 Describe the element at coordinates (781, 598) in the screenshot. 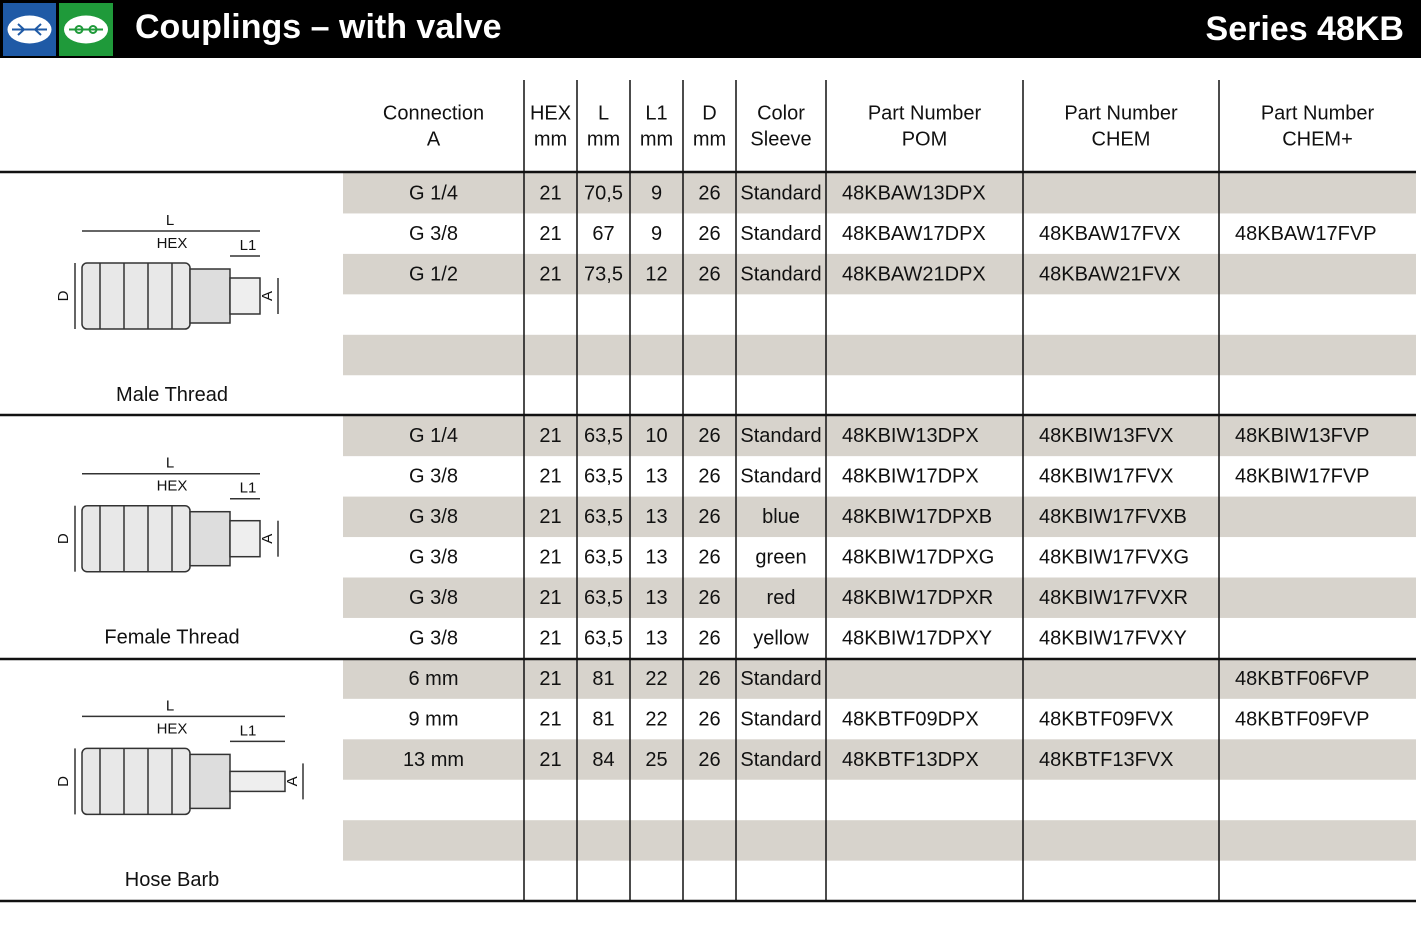

I see `cell: red` at that location.